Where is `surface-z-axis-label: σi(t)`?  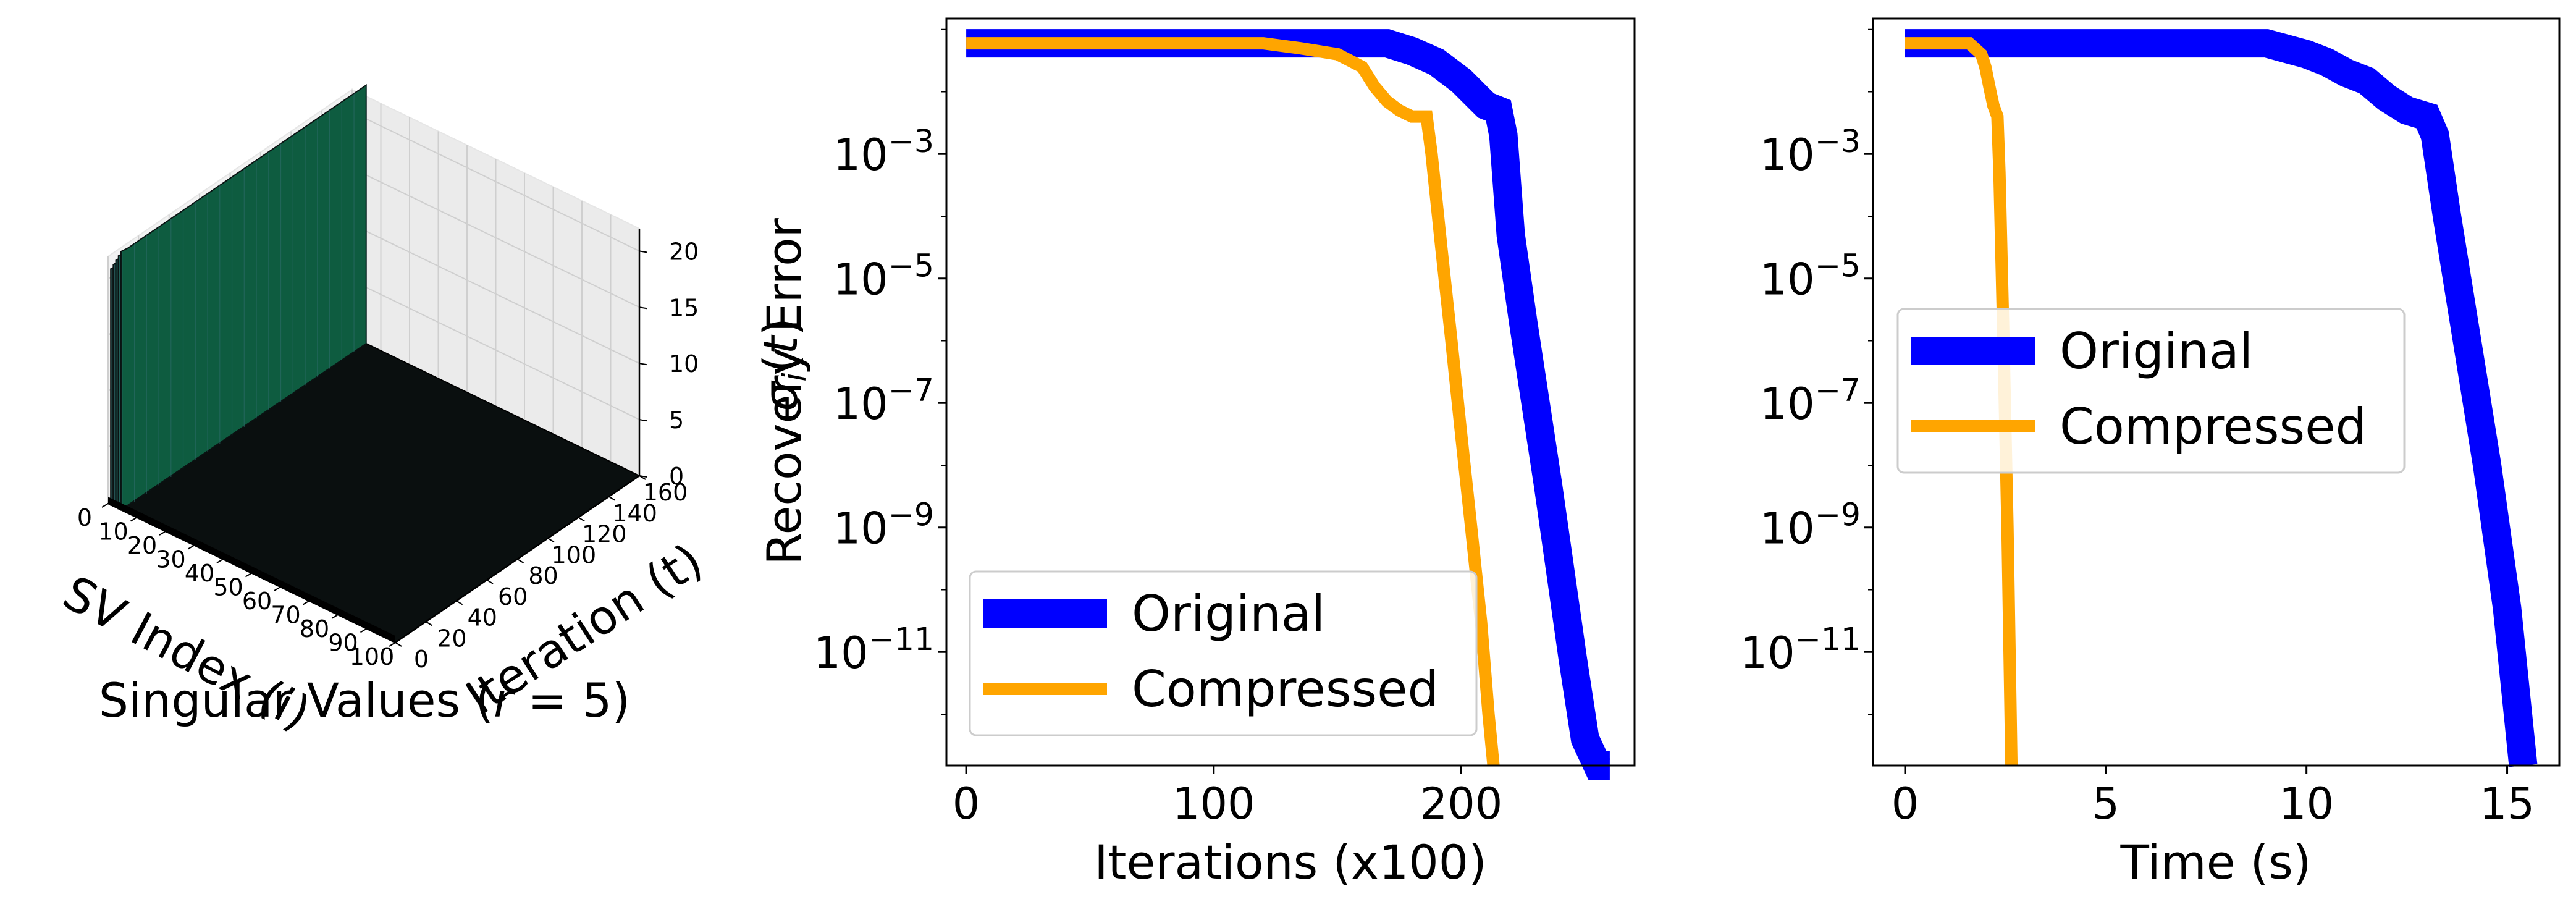
surface-z-axis-label: σi(t) is located at coordinates (783, 364).